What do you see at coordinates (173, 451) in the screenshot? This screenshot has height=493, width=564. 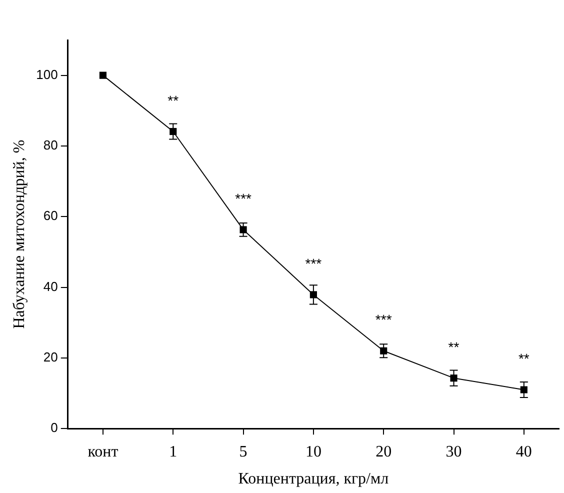 I see `x-tick-label: 1` at bounding box center [173, 451].